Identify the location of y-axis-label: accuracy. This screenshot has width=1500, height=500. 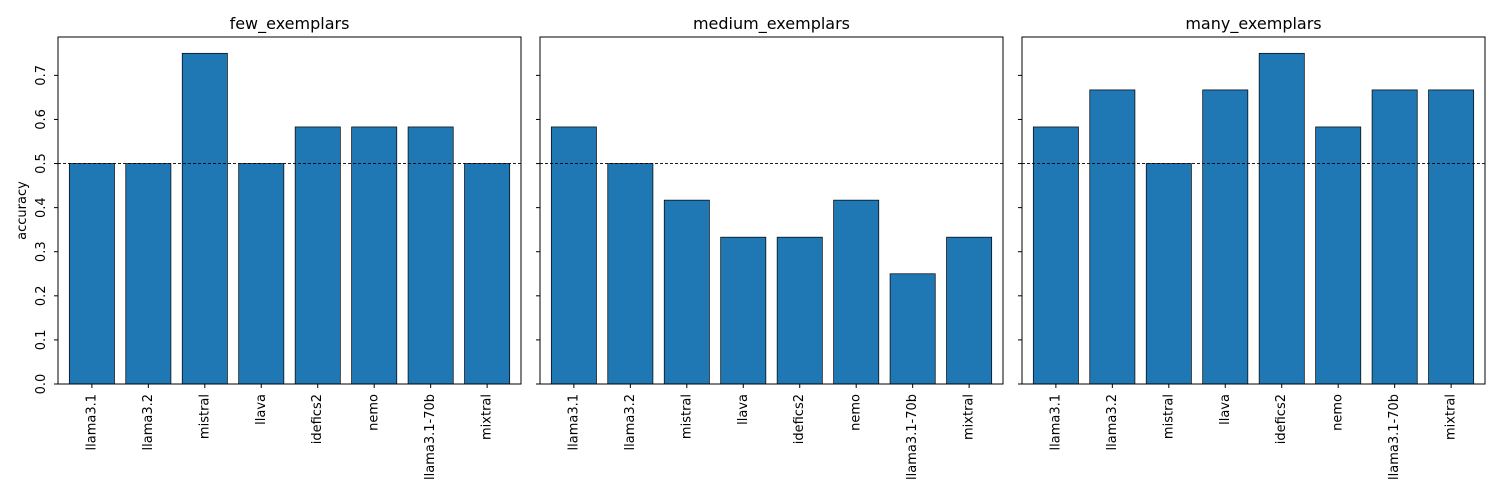
(22, 210).